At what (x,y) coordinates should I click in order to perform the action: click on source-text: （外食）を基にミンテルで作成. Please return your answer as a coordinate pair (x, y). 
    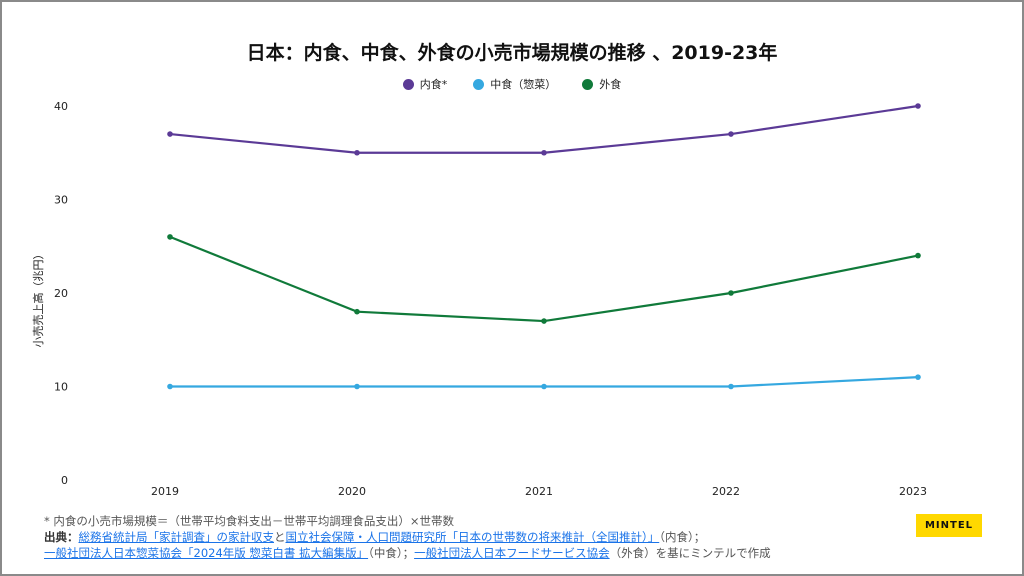
    Looking at the image, I should click on (690, 553).